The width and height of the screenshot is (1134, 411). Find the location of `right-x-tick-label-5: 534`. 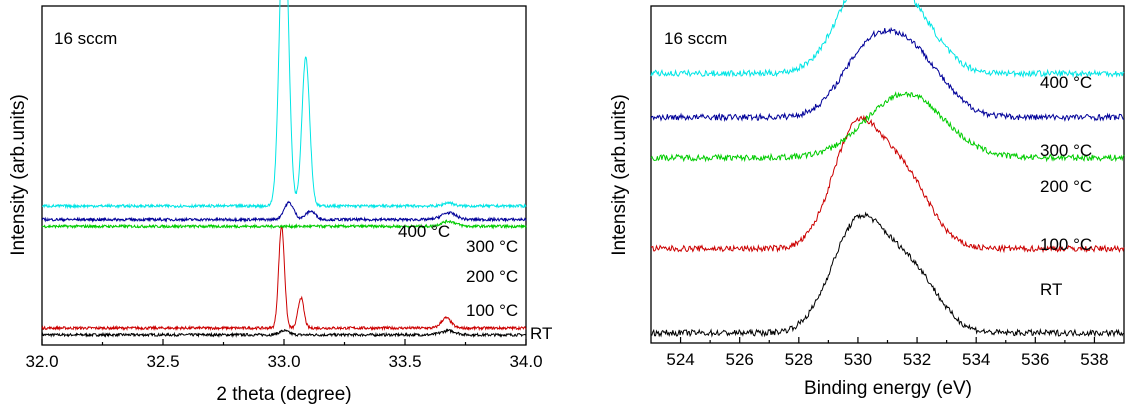

right-x-tick-label-5: 534 is located at coordinates (976, 359).